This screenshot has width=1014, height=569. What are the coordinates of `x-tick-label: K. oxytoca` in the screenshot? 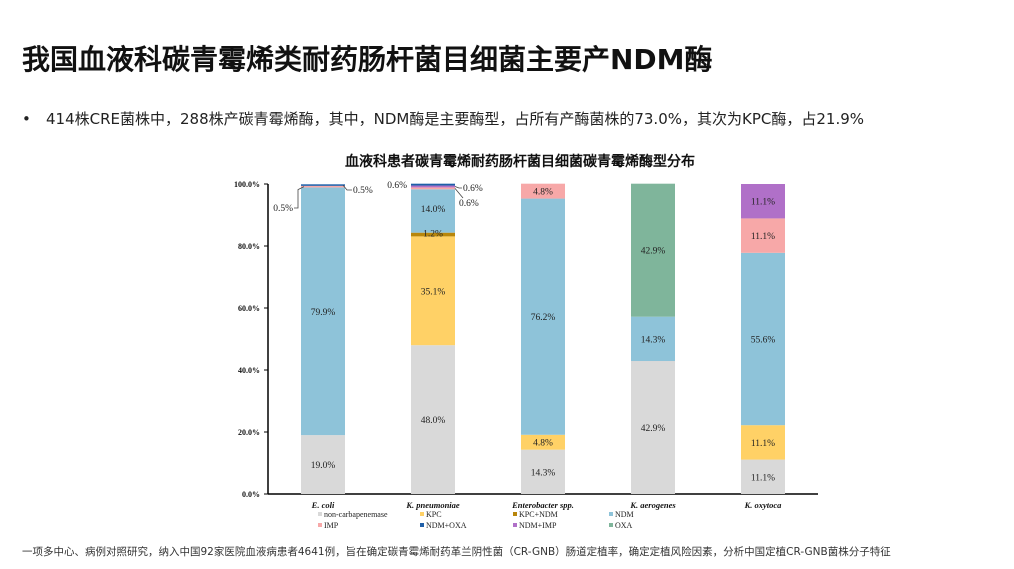 It's located at (763, 505).